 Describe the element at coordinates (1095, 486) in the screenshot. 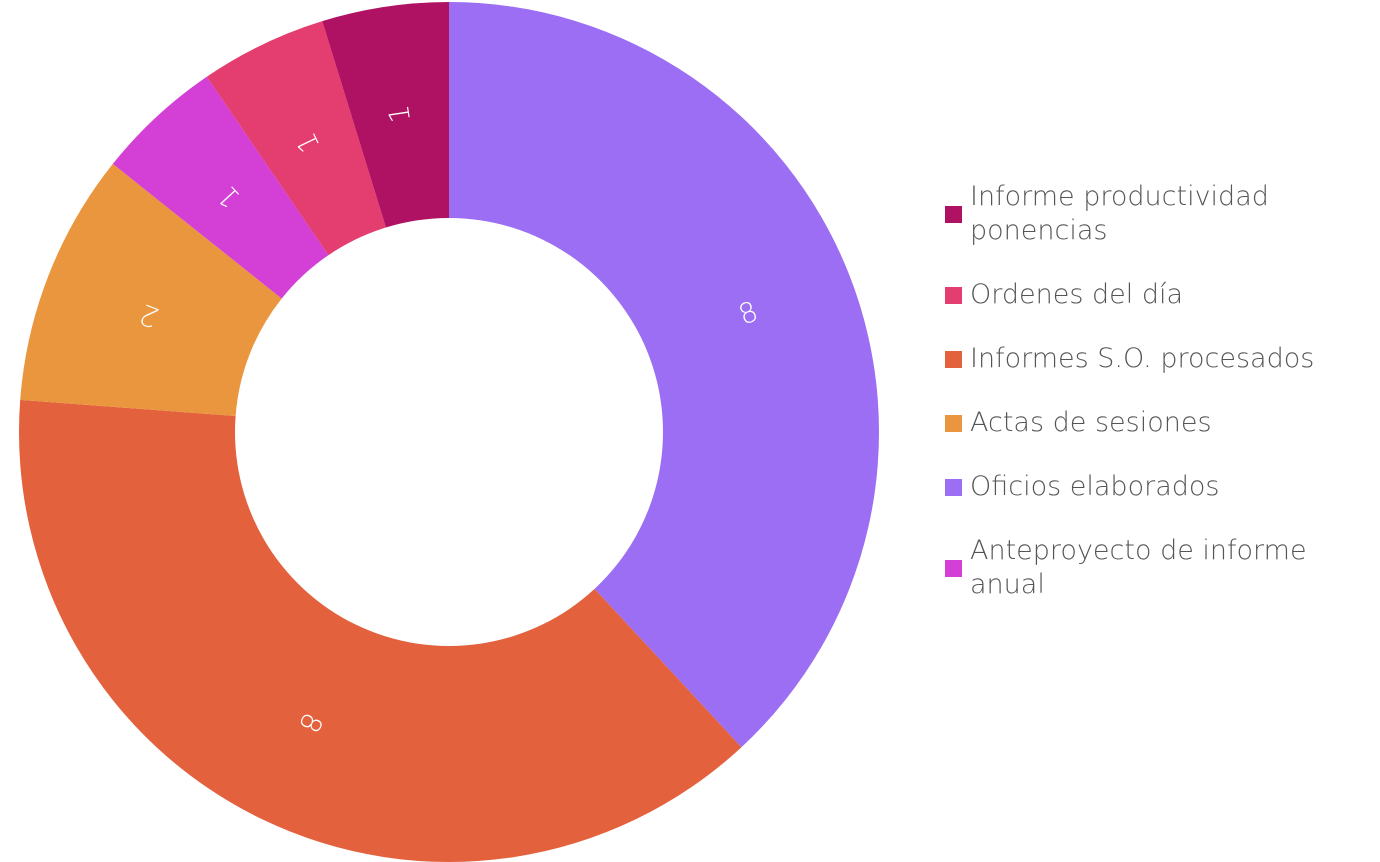

I see `legend-label: Oficios elaborados` at that location.